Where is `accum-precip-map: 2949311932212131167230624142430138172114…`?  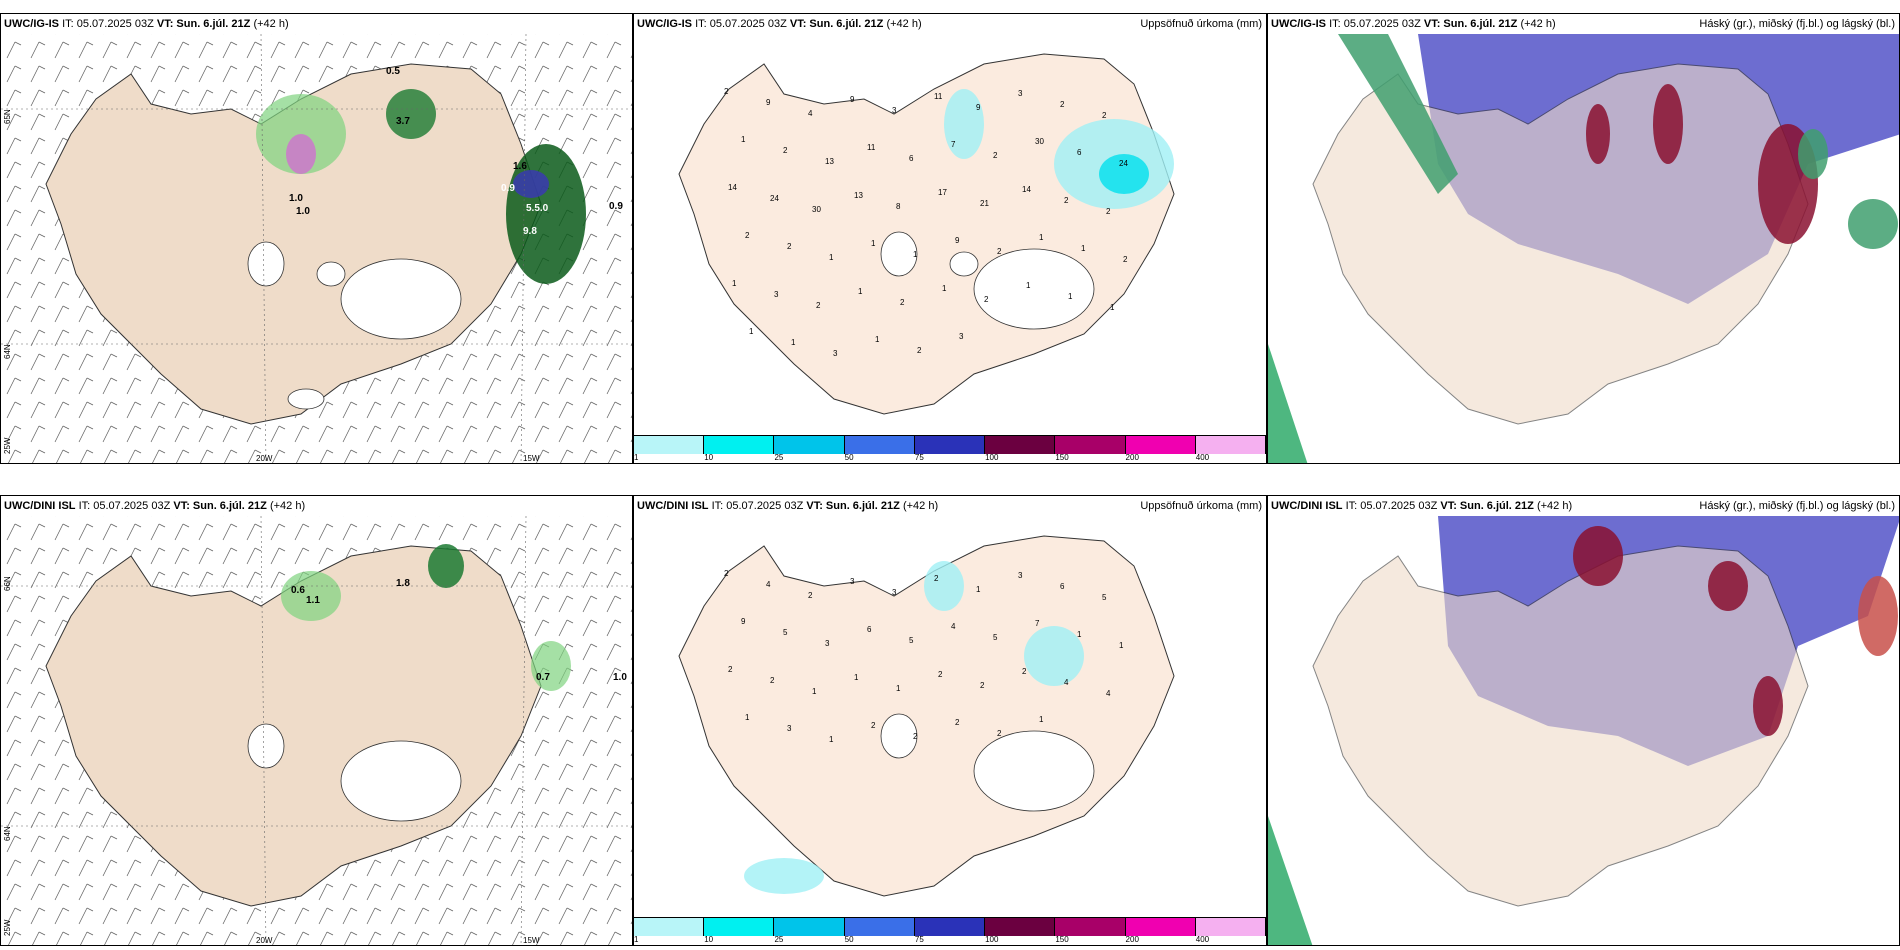
accum-precip-map: 2949311932212131167230624142430138172114… is located at coordinates (950, 225).